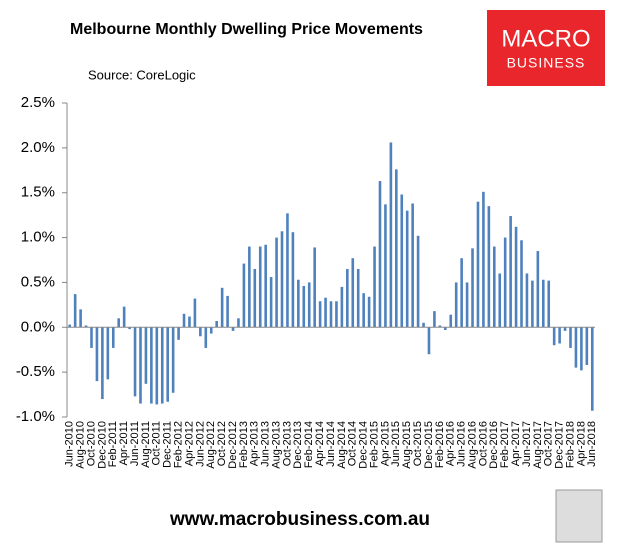 The image size is (617, 549). I want to click on x-tick-label: Aug-2017, so click(538, 445).